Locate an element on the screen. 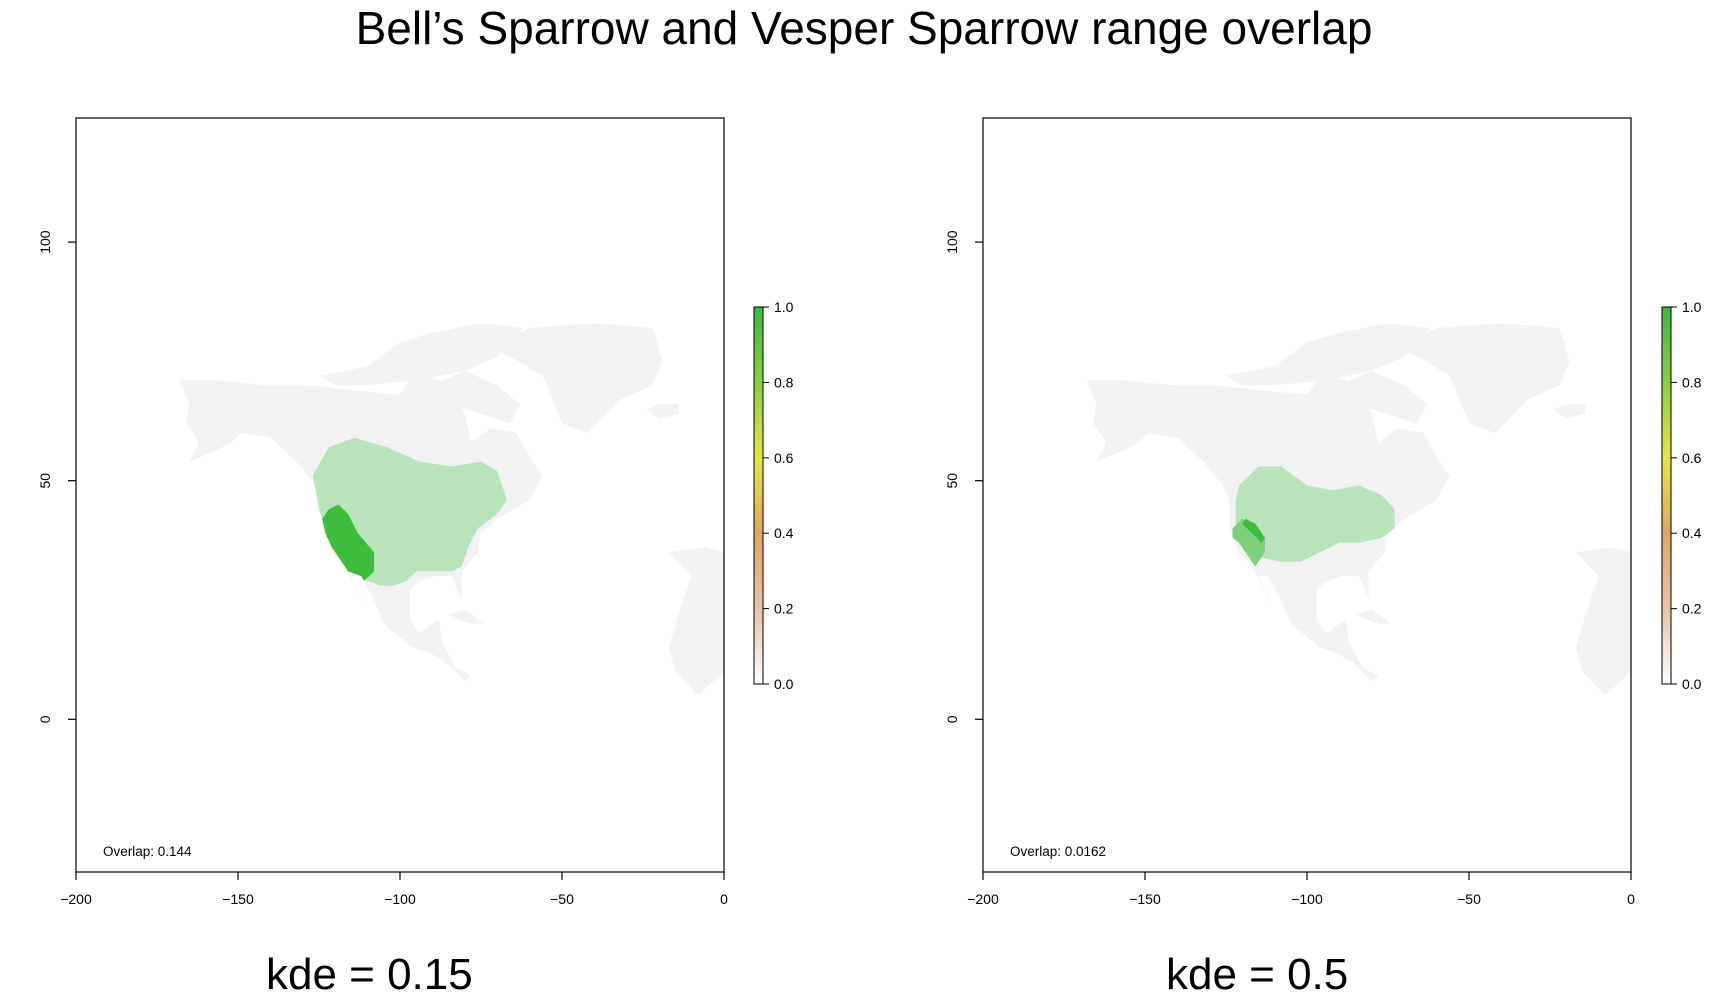  caption-kde-right: kde = 0.5 is located at coordinates (1257, 974).